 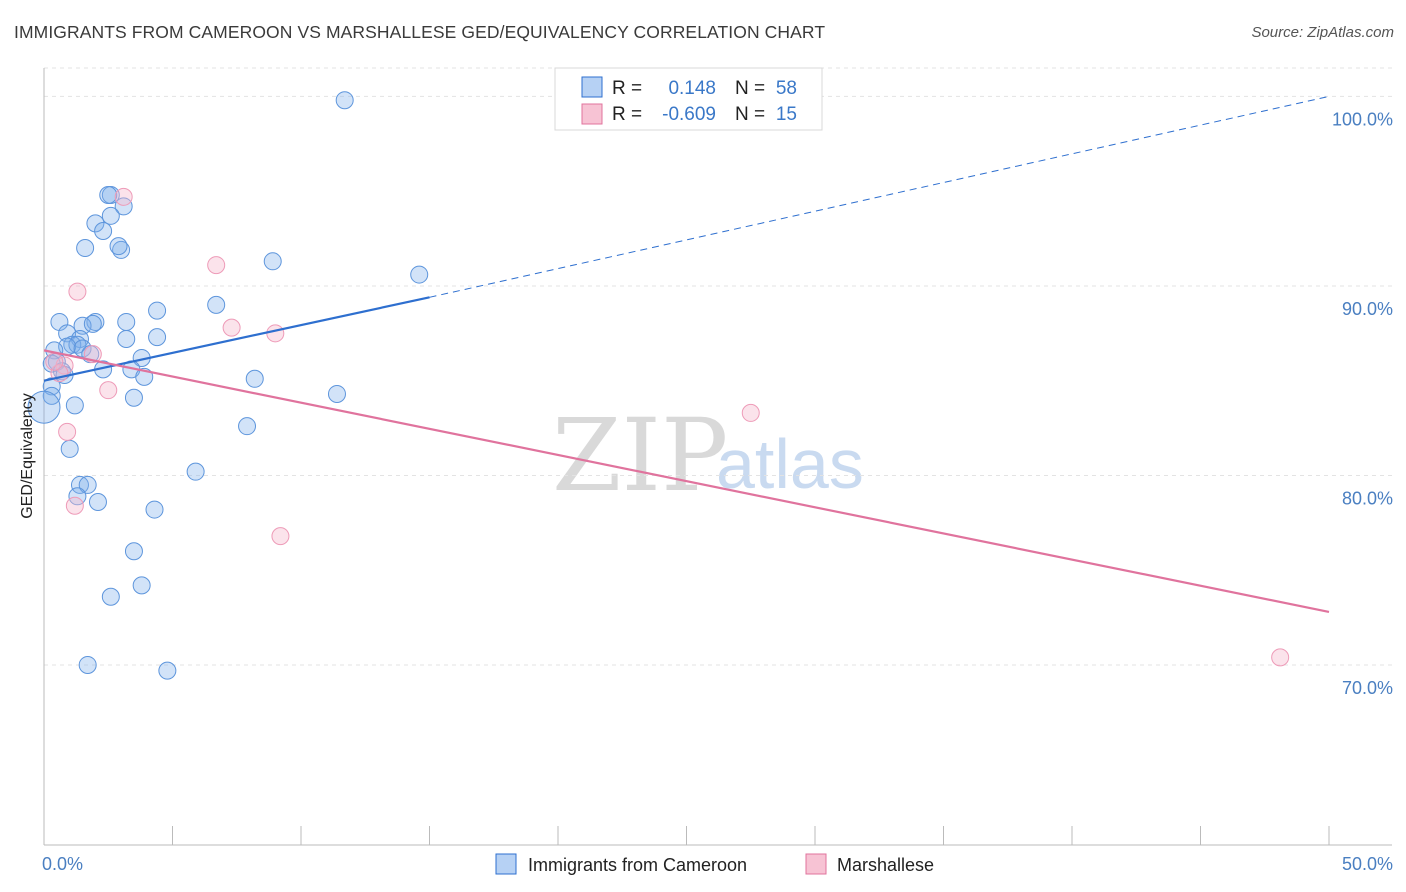 I want to click on stats-box: R = 0.148 N = 58 R = -0.609 N = 15, so click(x=688, y=99).